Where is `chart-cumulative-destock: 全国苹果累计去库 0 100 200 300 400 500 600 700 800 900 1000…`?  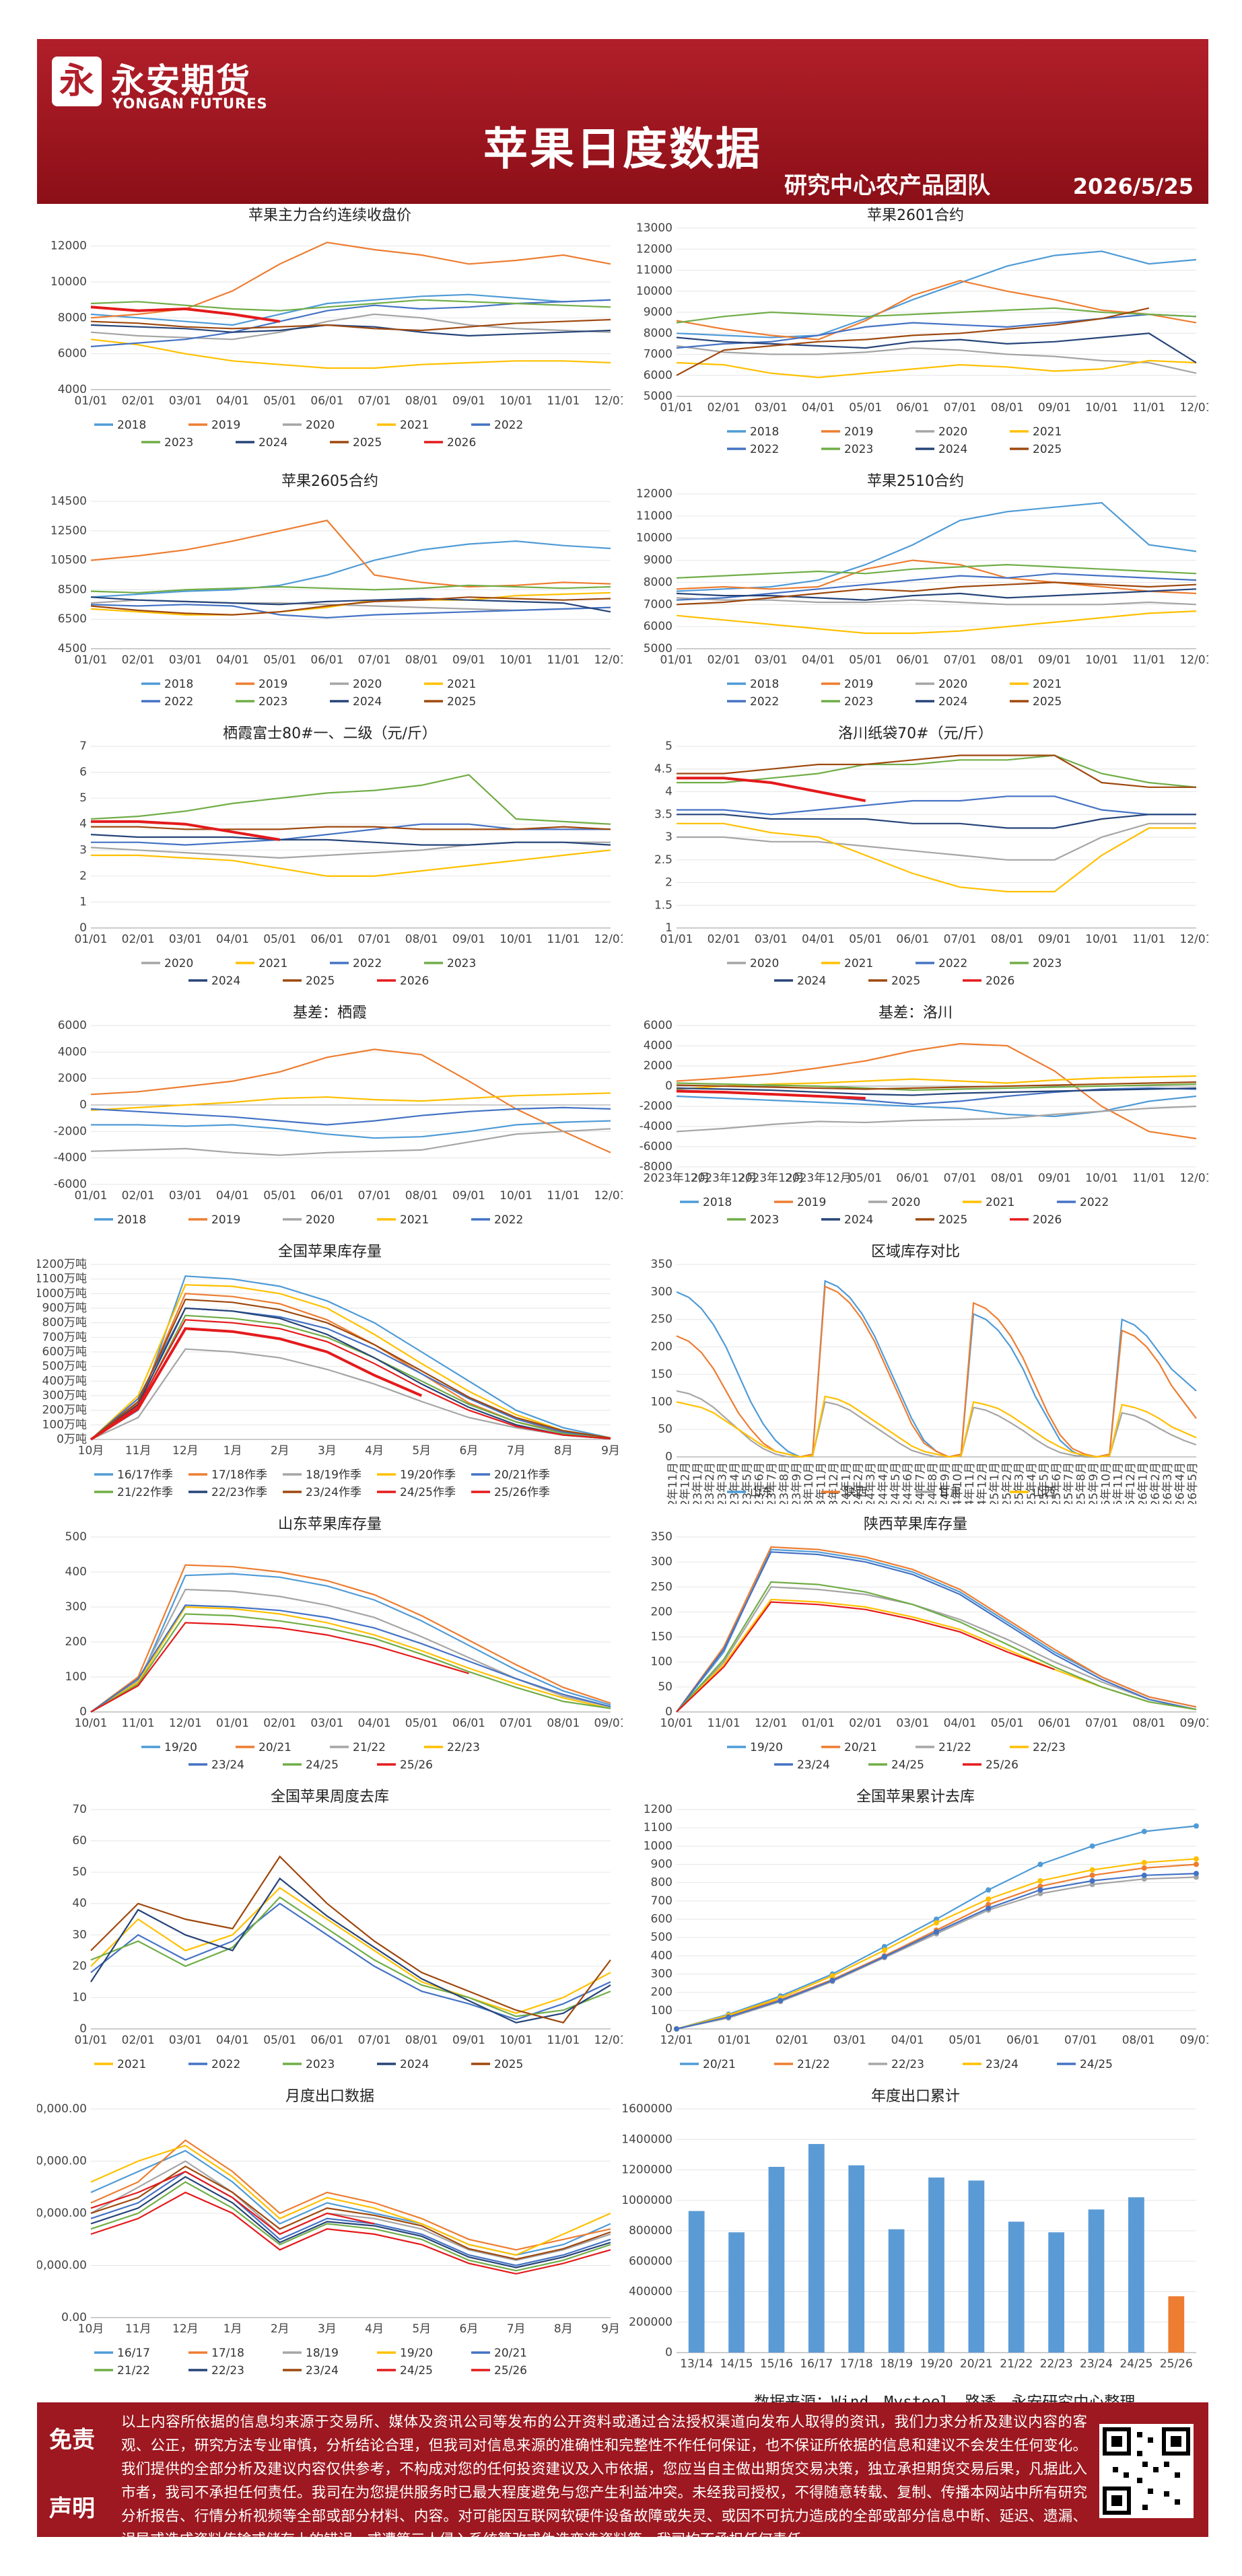
chart-cumulative-destock: 全国苹果累计去库 0 100 200 300 400 500 600 700 800 900 1000… is located at coordinates (915, 1931).